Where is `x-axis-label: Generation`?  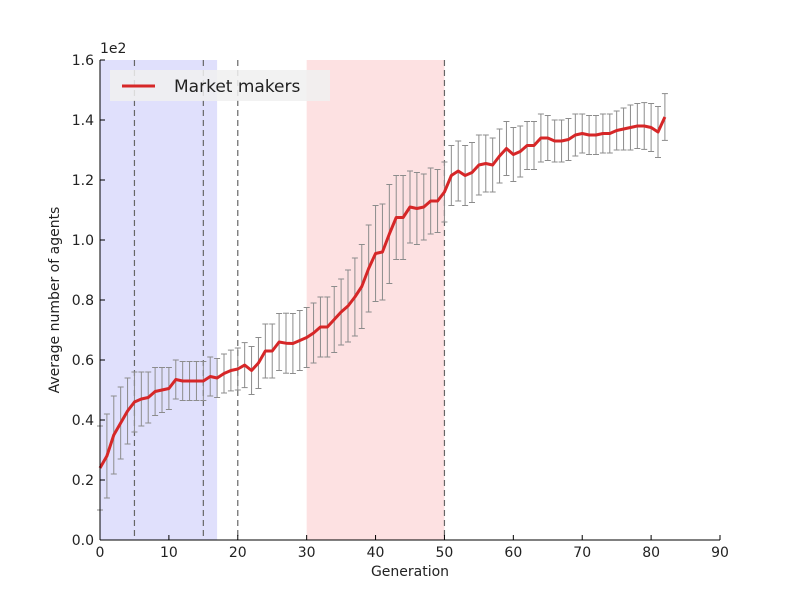 x-axis-label: Generation is located at coordinates (410, 572).